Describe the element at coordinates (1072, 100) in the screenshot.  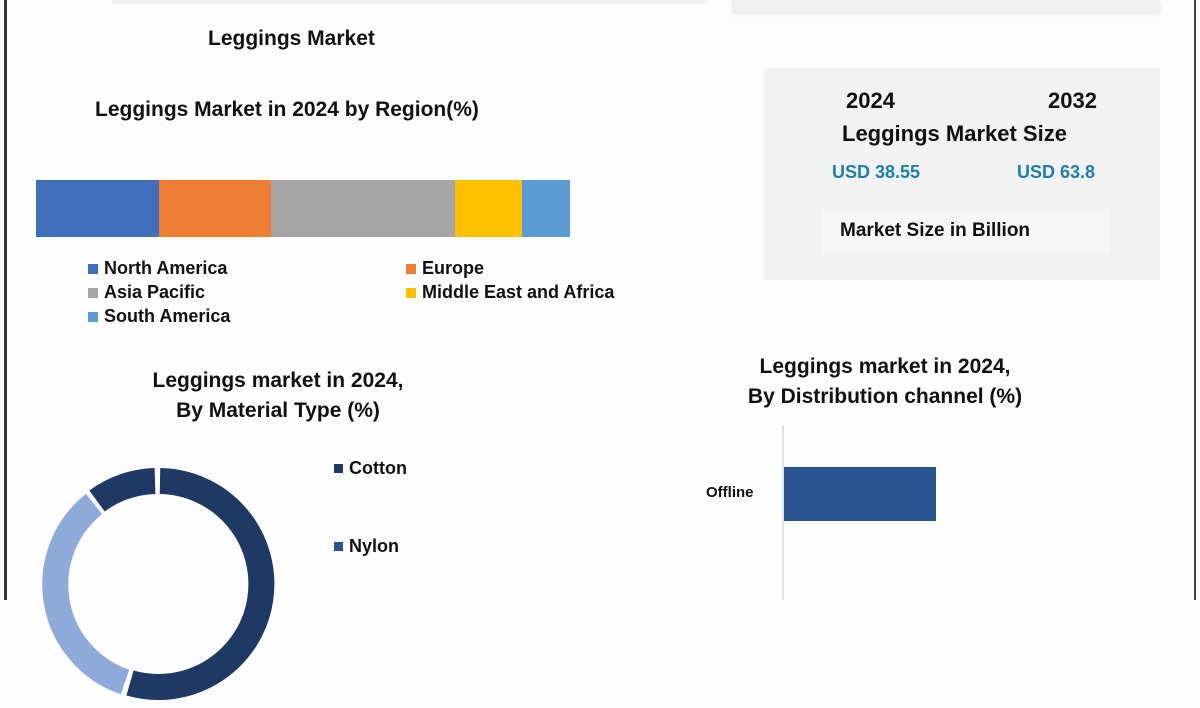
I see `kpi-year-end: 2032` at that location.